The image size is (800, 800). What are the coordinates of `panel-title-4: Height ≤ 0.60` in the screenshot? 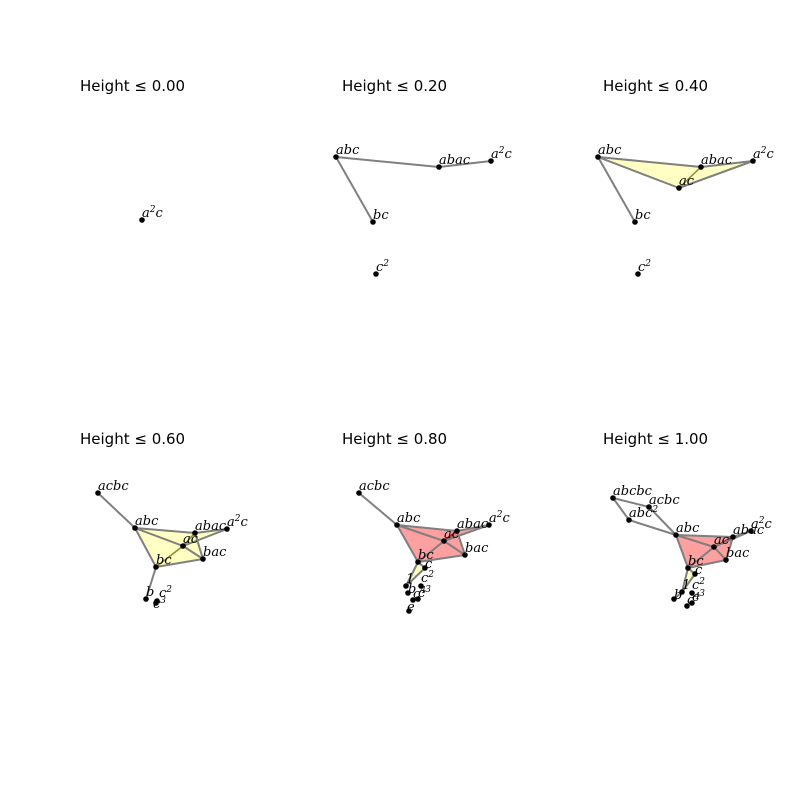 It's located at (132, 439).